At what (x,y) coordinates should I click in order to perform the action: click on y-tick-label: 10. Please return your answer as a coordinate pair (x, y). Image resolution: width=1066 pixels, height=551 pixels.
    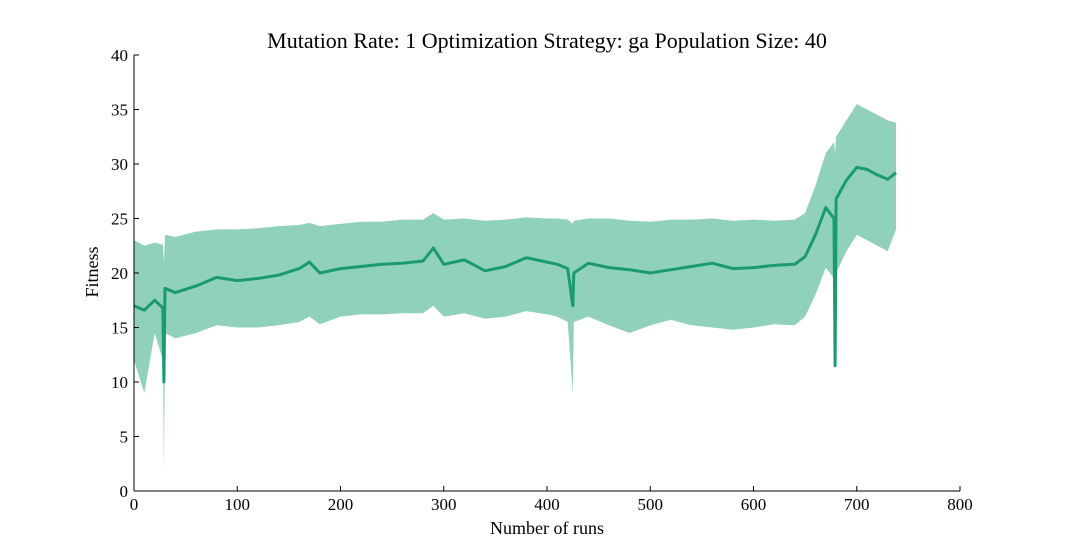
    Looking at the image, I should click on (119, 382).